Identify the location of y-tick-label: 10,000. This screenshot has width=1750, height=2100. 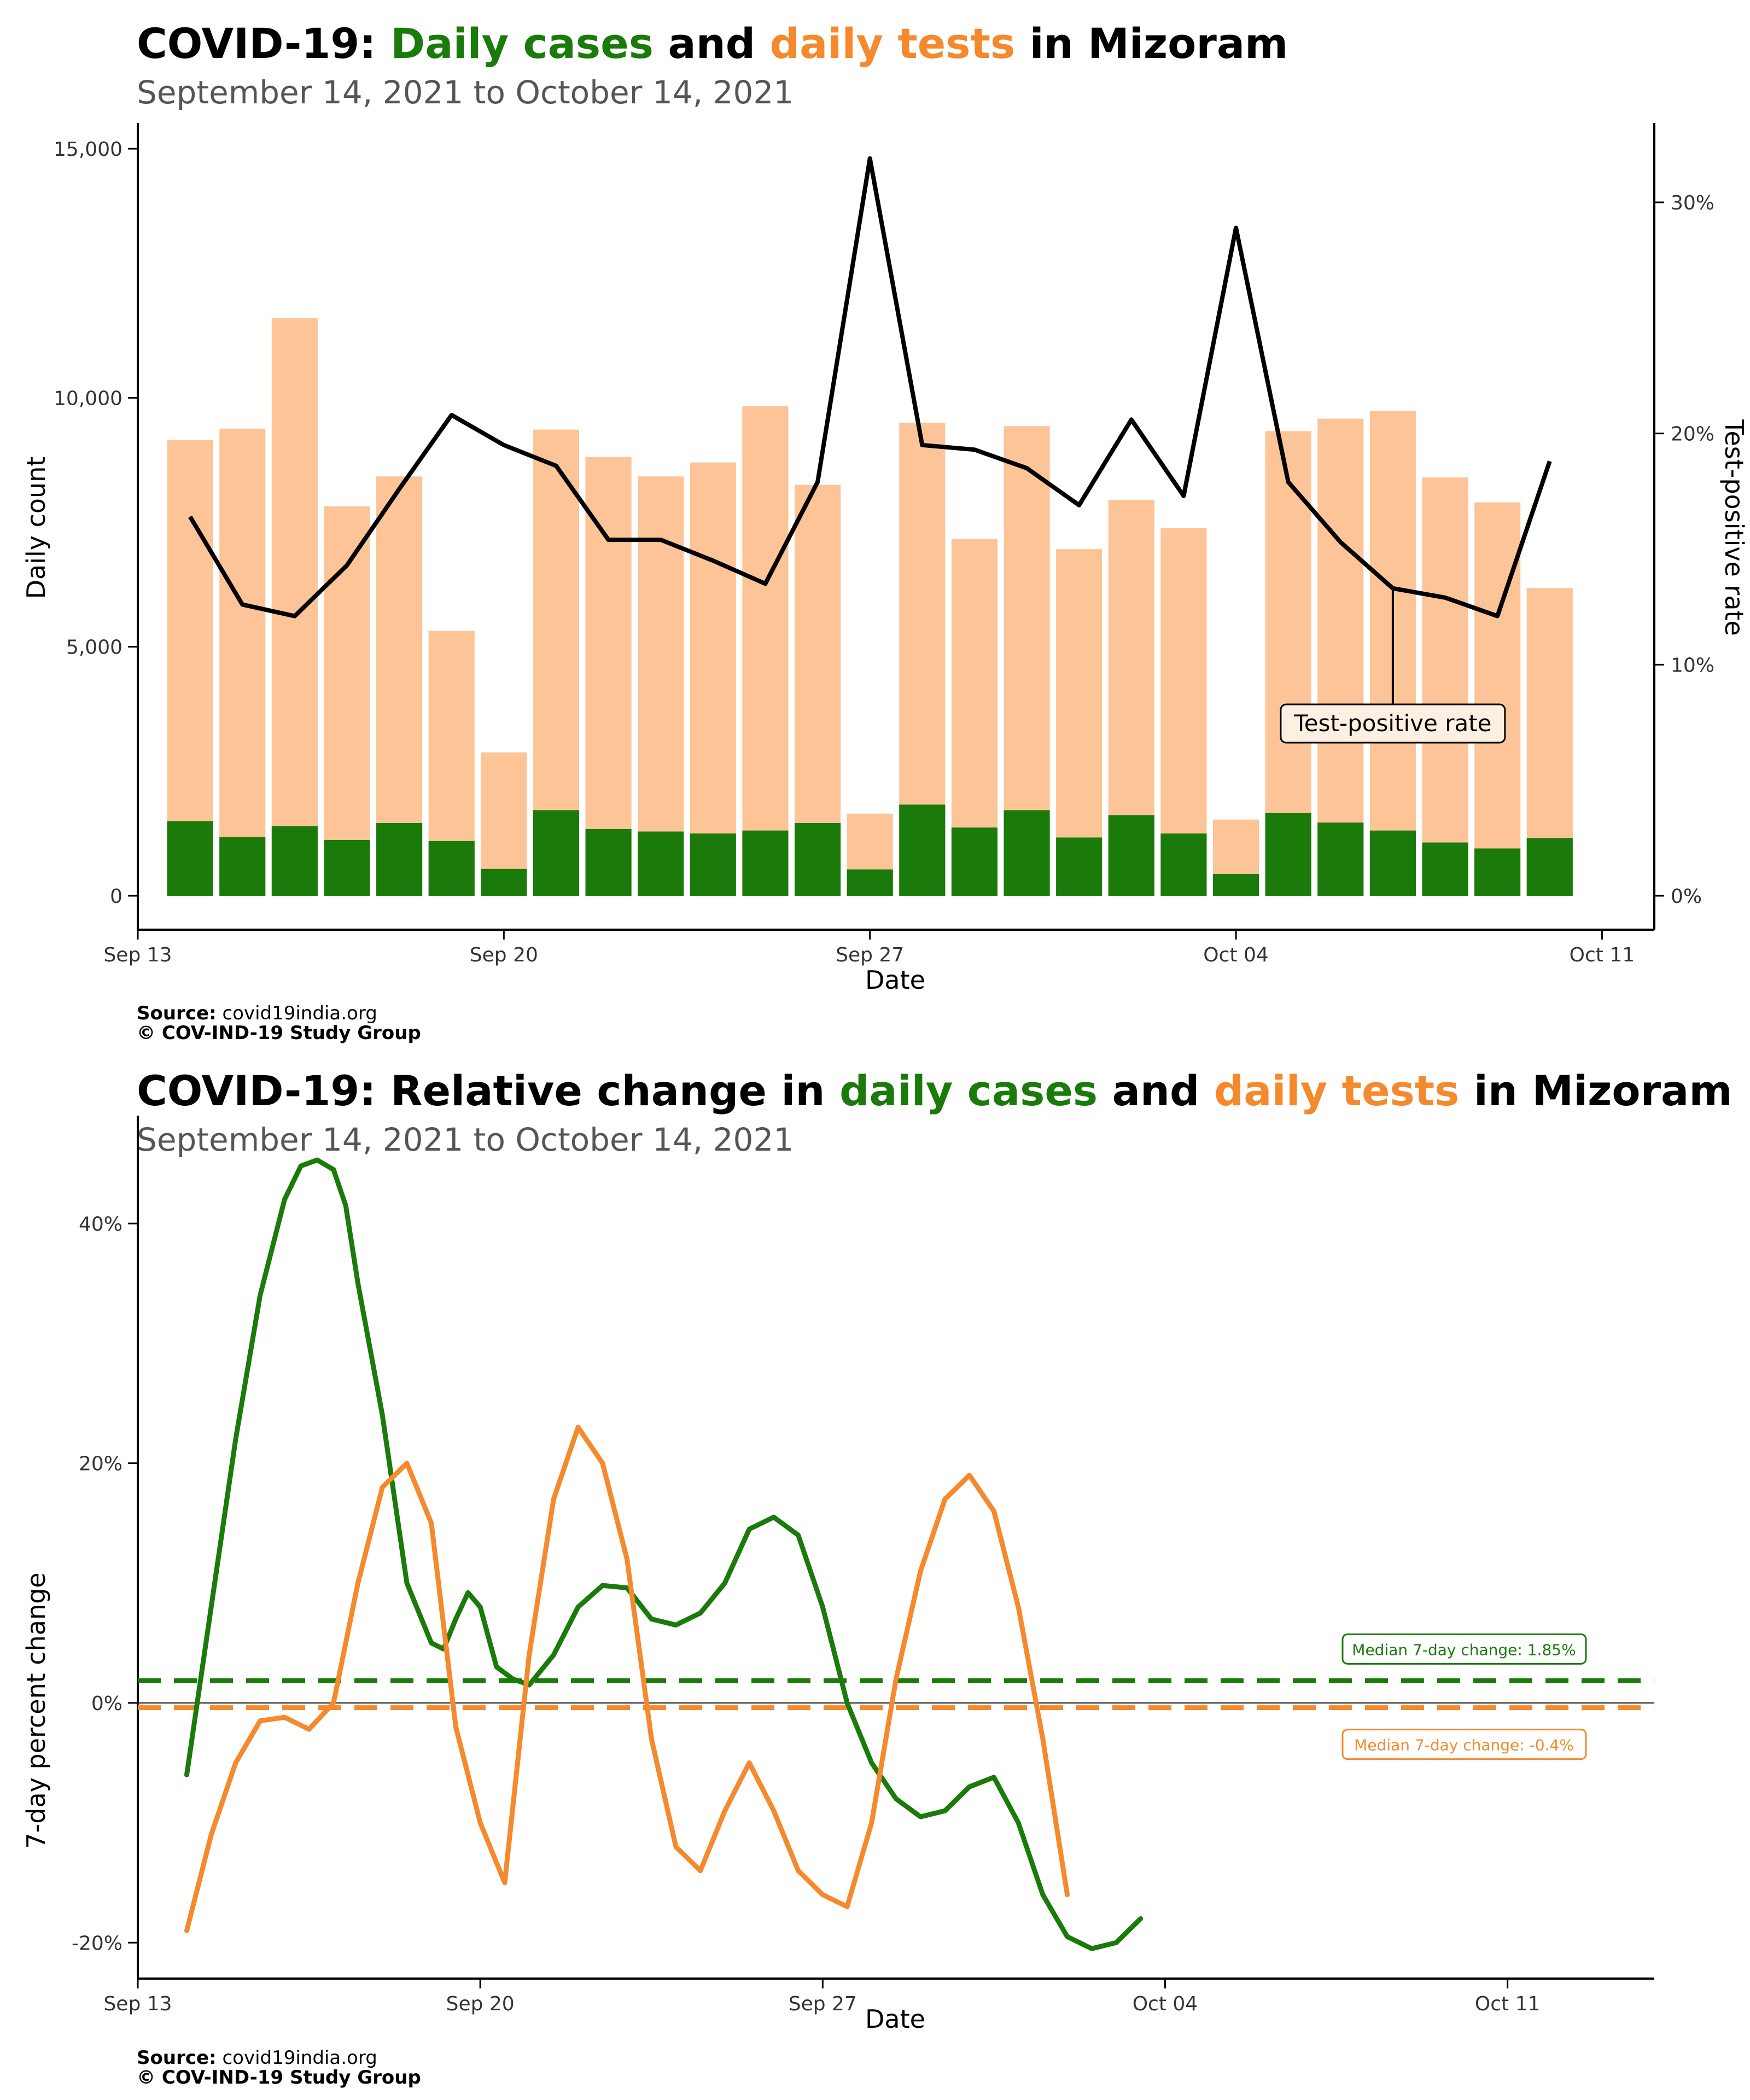
(88, 398).